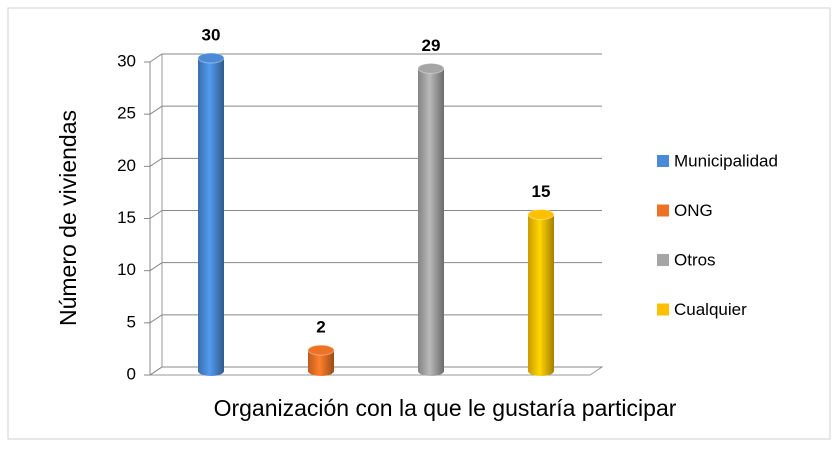 The image size is (838, 452). Describe the element at coordinates (68, 218) in the screenshot. I see `y-axis-title: Número de viviendas` at that location.